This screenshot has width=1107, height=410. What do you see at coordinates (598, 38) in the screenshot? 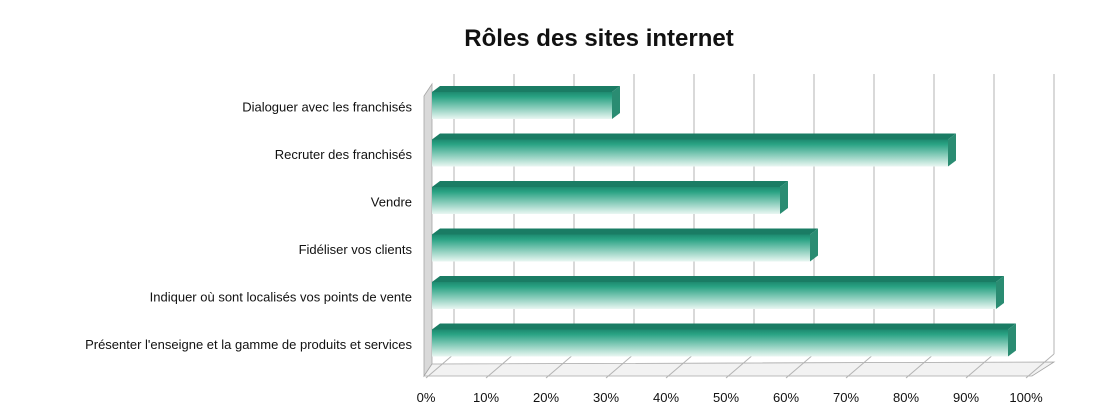
I see `chart-title: Rôles des sites internet` at bounding box center [598, 38].